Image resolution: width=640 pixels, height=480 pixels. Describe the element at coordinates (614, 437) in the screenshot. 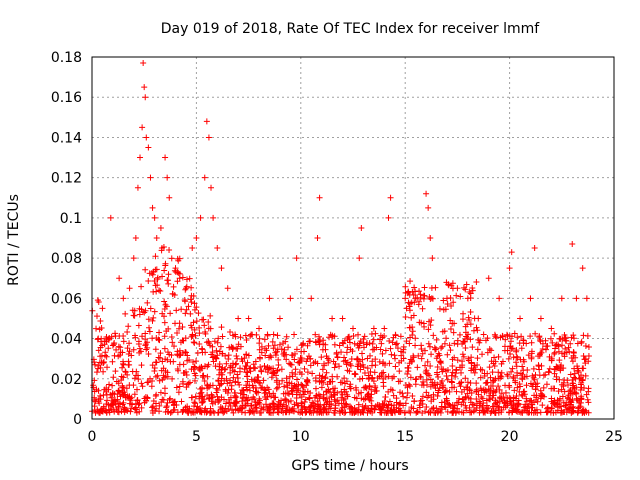

I see `x-tick-label: 25` at that location.